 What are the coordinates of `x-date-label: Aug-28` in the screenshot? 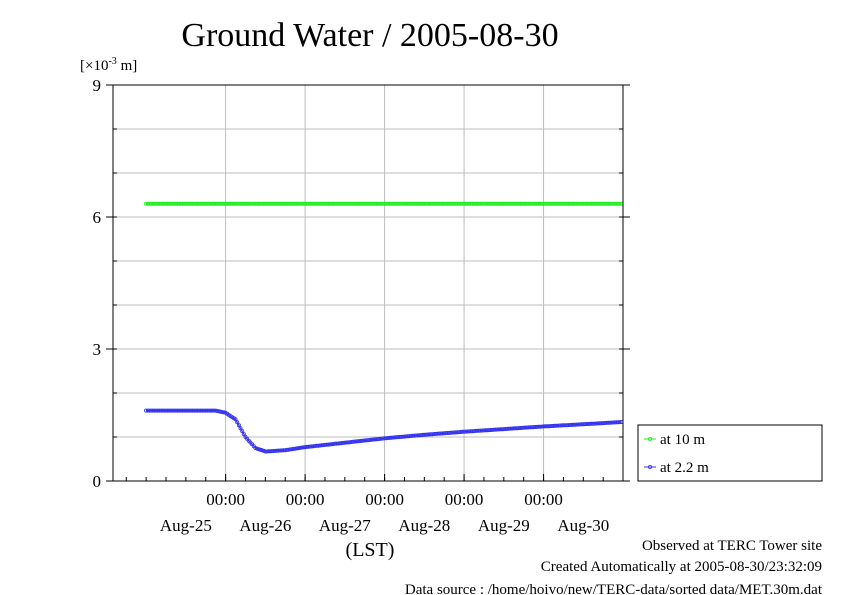 It's located at (424, 525).